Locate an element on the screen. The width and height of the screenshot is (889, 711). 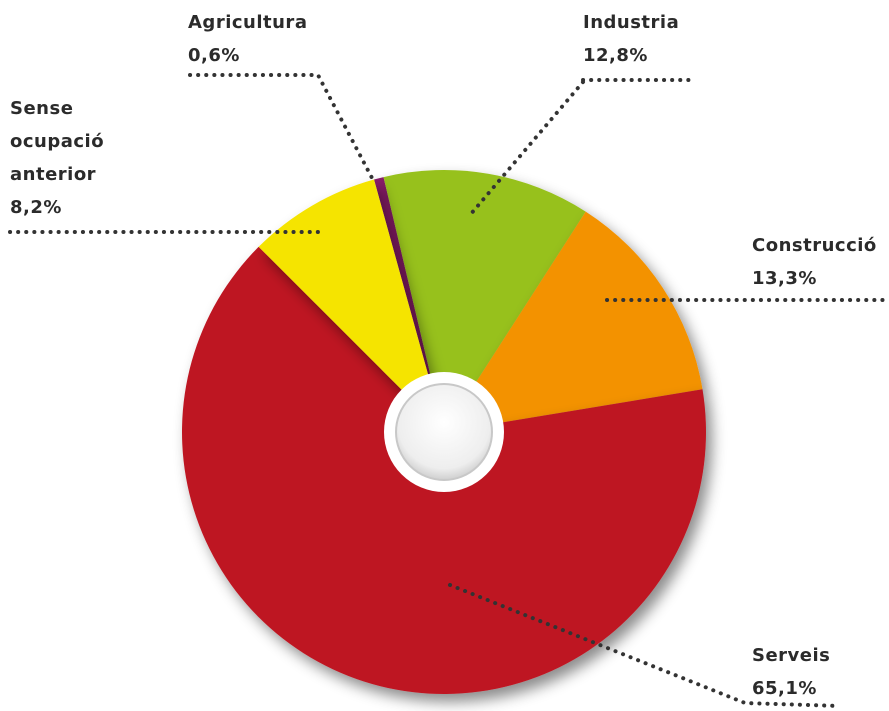
category-label: Sense ocupació anterior is located at coordinates (57, 141).